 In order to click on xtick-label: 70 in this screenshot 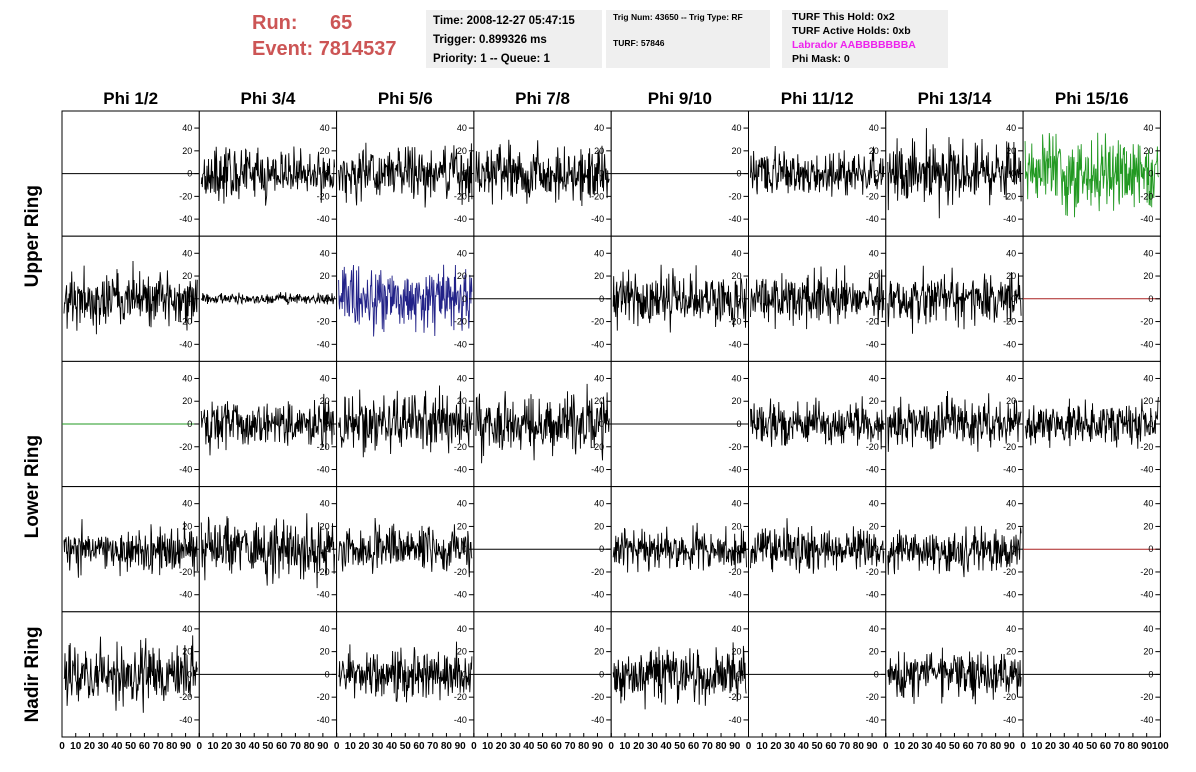, I will do `click(845, 746)`.